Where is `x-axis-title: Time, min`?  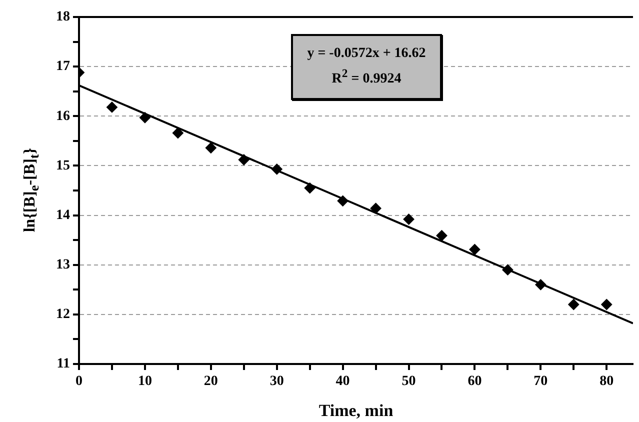
x-axis-title: Time, min is located at coordinates (356, 410).